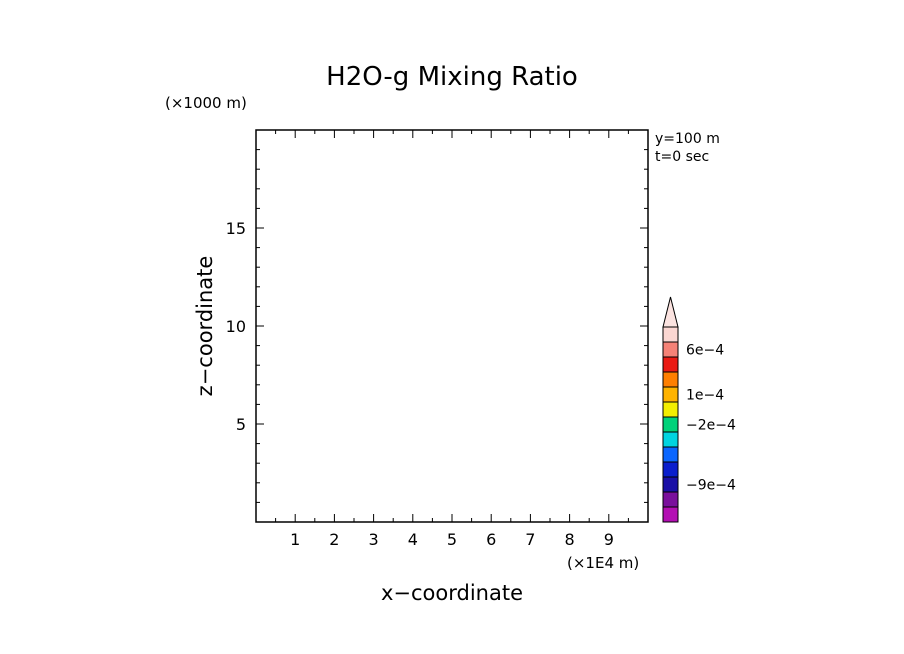  I want to click on x-tick-label: 6, so click(491, 539).